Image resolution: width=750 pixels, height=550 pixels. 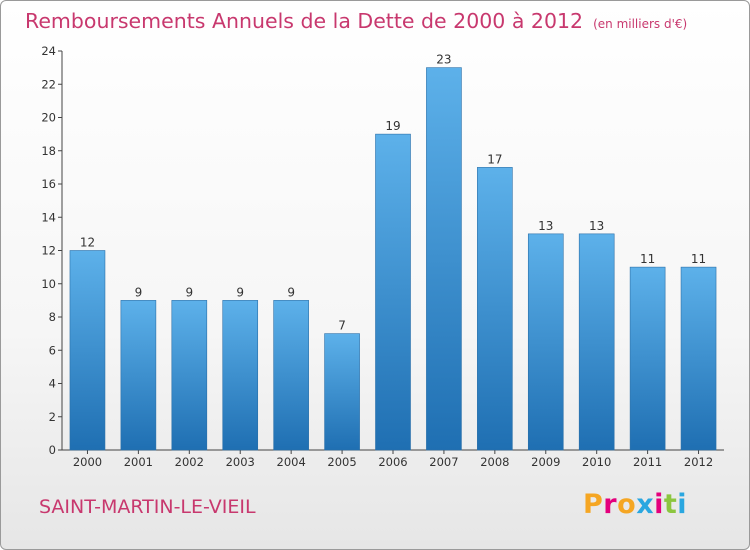 What do you see at coordinates (147, 507) in the screenshot?
I see `place-name: SAINT-MARTIN-LE-VIEIL` at bounding box center [147, 507].